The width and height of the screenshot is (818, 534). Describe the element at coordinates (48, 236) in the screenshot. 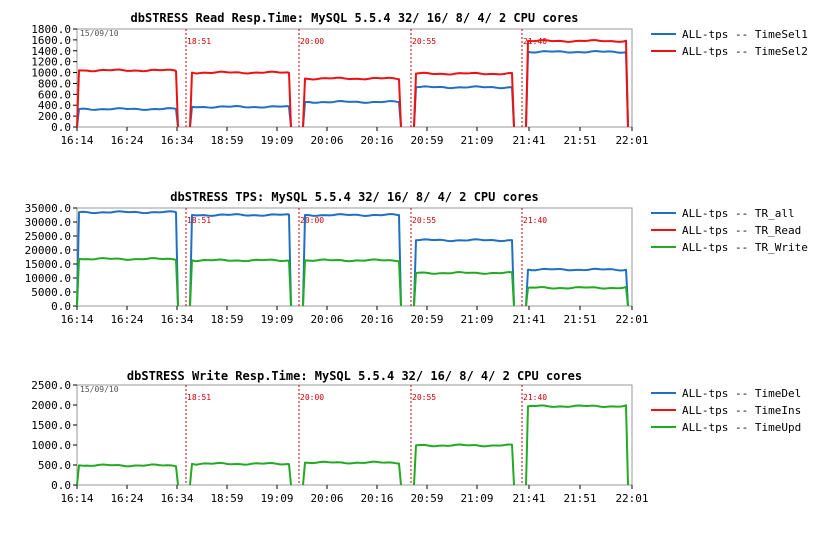

I see `y-tick-label: 25000.0` at that location.